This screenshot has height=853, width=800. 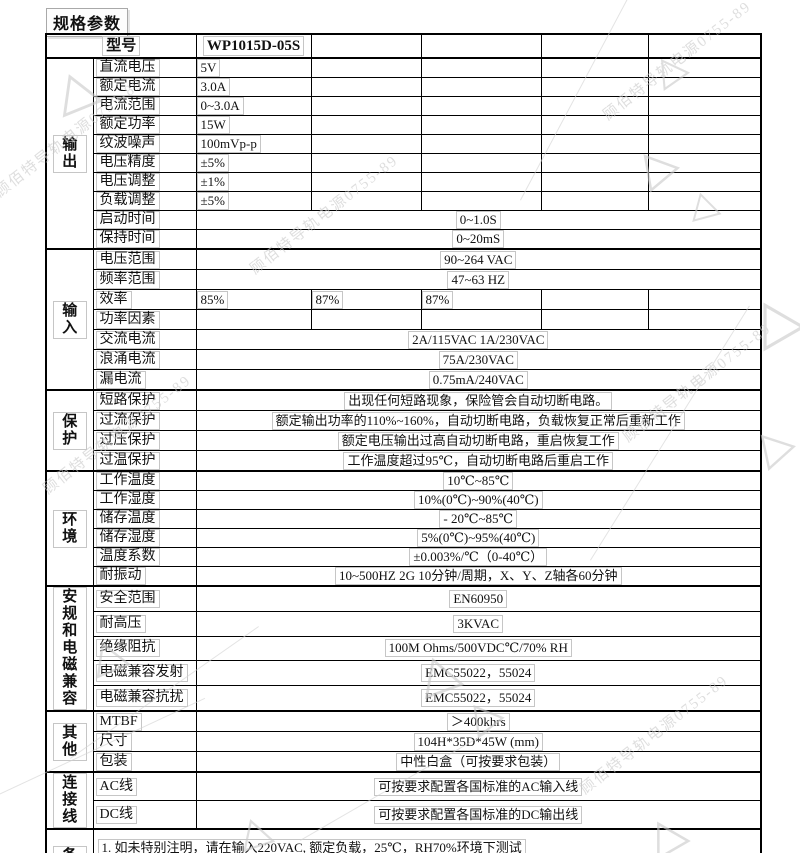 I want to click on row-label: 绝缘阻抗, so click(x=127, y=648).